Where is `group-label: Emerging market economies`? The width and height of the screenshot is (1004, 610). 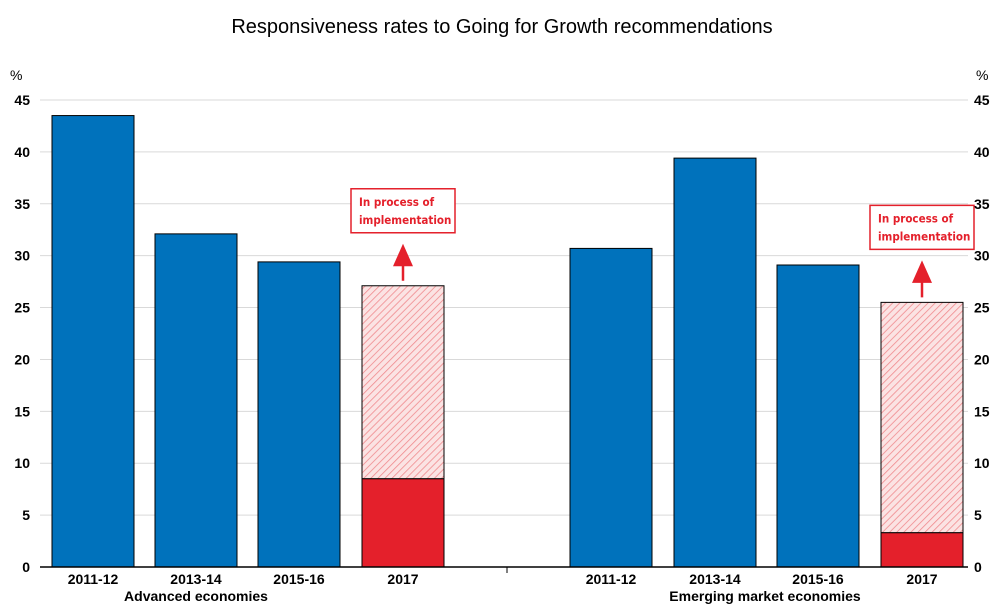 group-label: Emerging market economies is located at coordinates (765, 596).